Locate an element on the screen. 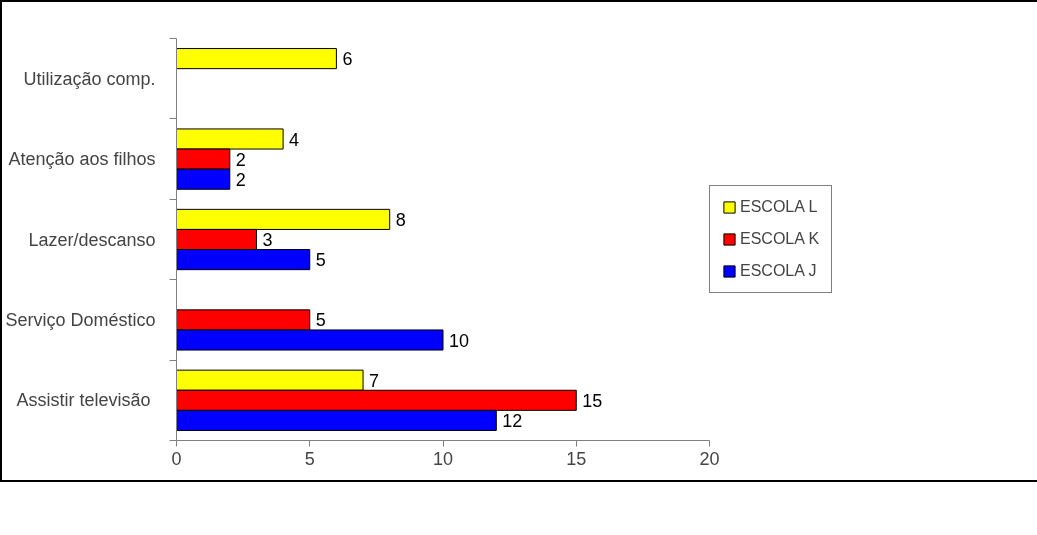 Image resolution: width=1037 pixels, height=535 pixels. data-label: 4 is located at coordinates (294, 139).